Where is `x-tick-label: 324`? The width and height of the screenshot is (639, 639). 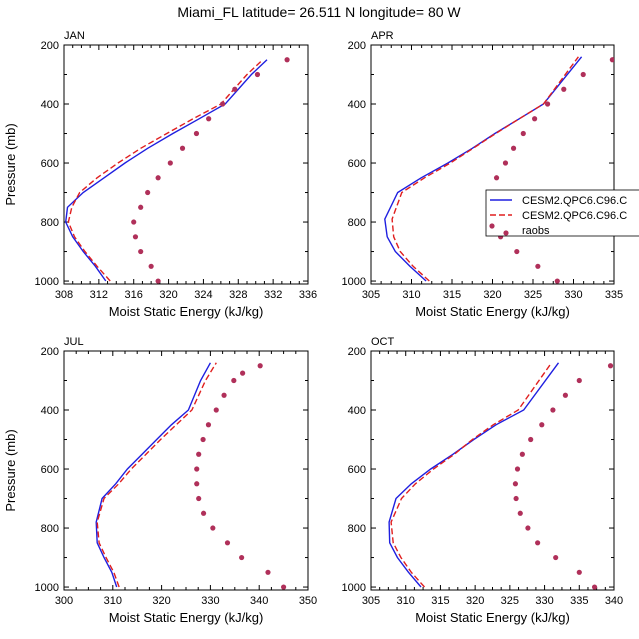
x-tick-label: 324 is located at coordinates (203, 295).